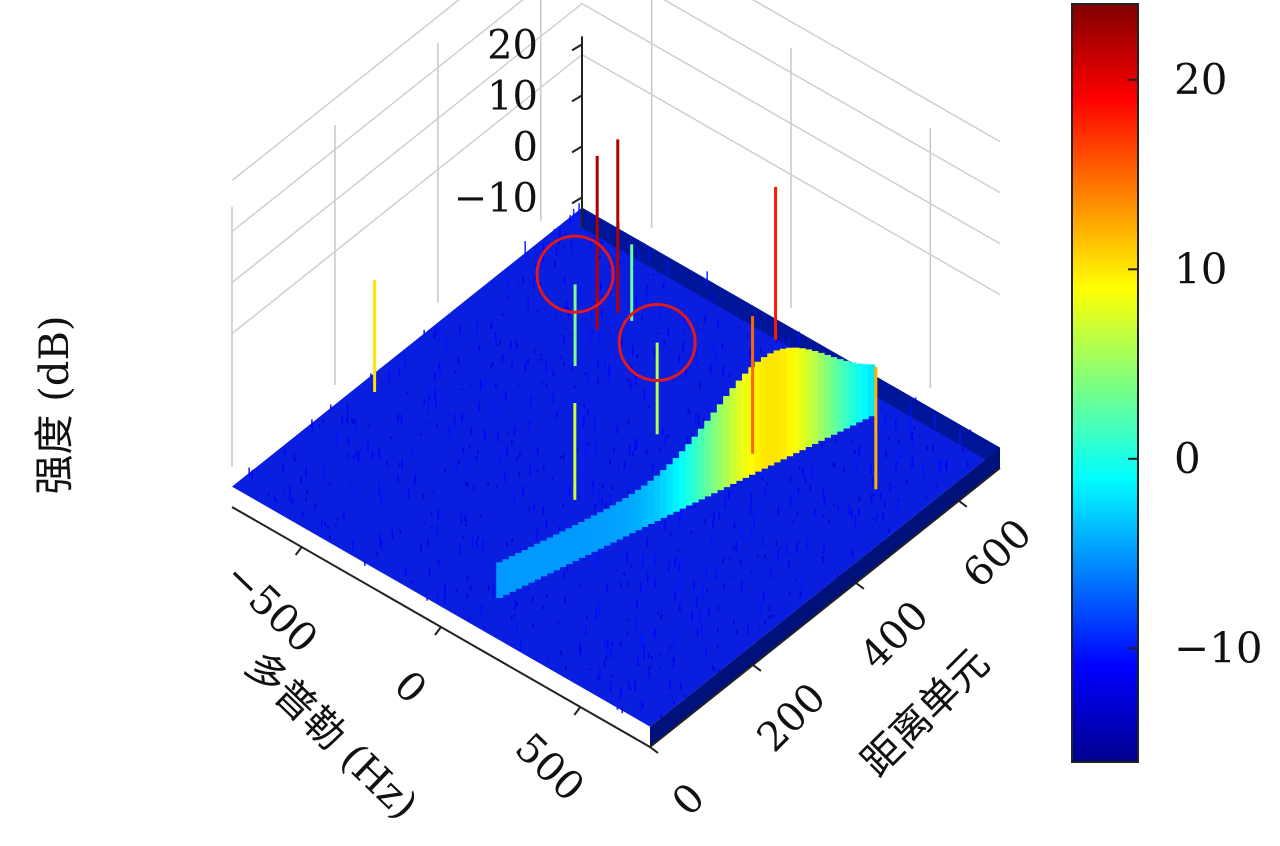 Image resolution: width=1280 pixels, height=846 pixels. Describe the element at coordinates (512, 96) in the screenshot. I see `z-tick-label: 10` at that location.